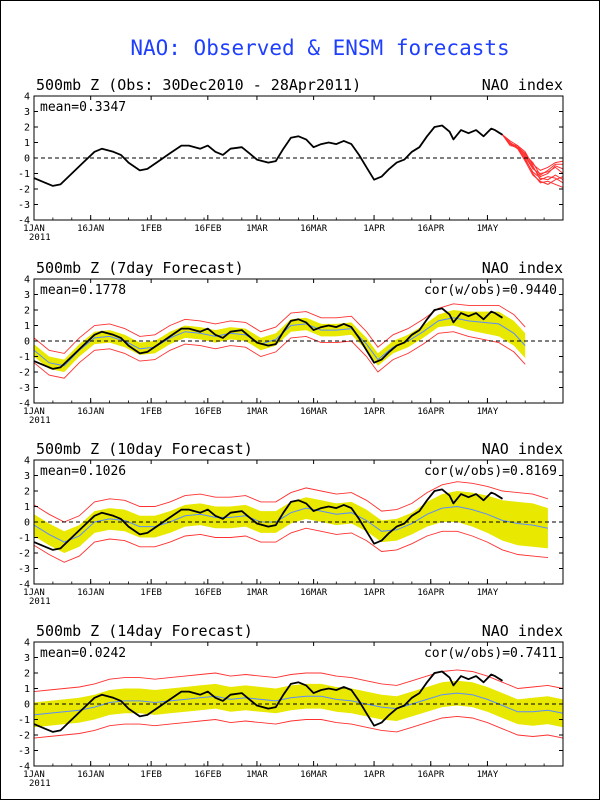 This screenshot has height=800, width=600. What do you see at coordinates (83, 290) in the screenshot?
I see `mean-label: mean=0.1778` at bounding box center [83, 290].